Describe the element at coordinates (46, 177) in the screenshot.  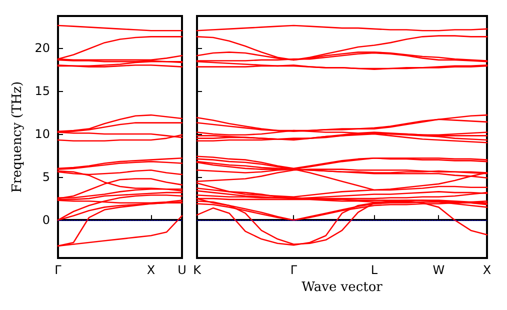
I see `y-tick-label: 5` at that location.